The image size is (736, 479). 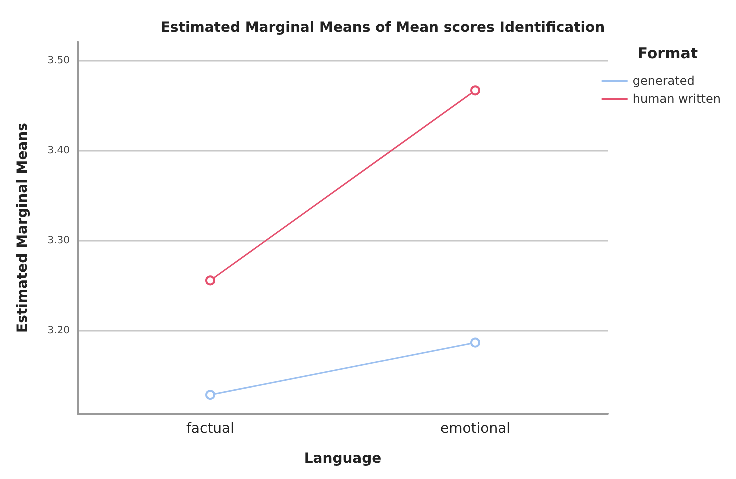 What do you see at coordinates (663, 81) in the screenshot?
I see `legend-label: generated` at bounding box center [663, 81].